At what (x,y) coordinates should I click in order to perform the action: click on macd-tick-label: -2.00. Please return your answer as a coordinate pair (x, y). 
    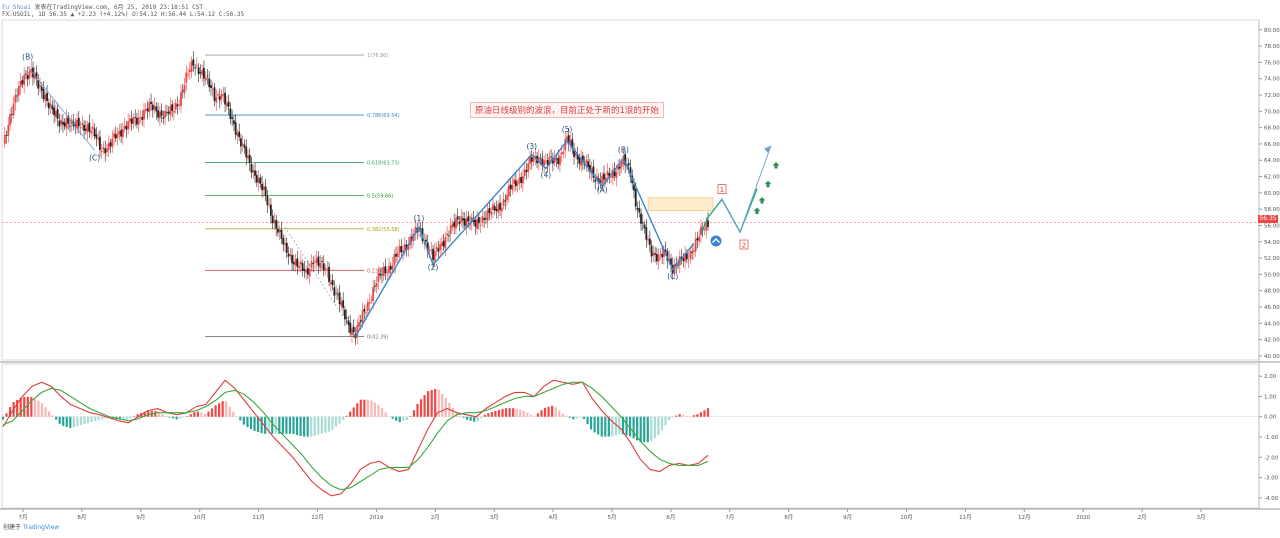
    Looking at the image, I should click on (1271, 458).